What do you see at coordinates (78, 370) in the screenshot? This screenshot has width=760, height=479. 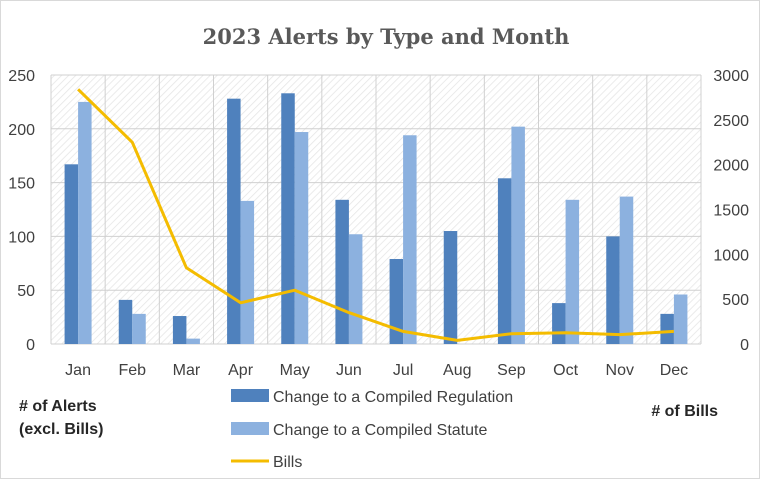 I see `x-tick-label: Jan` at bounding box center [78, 370].